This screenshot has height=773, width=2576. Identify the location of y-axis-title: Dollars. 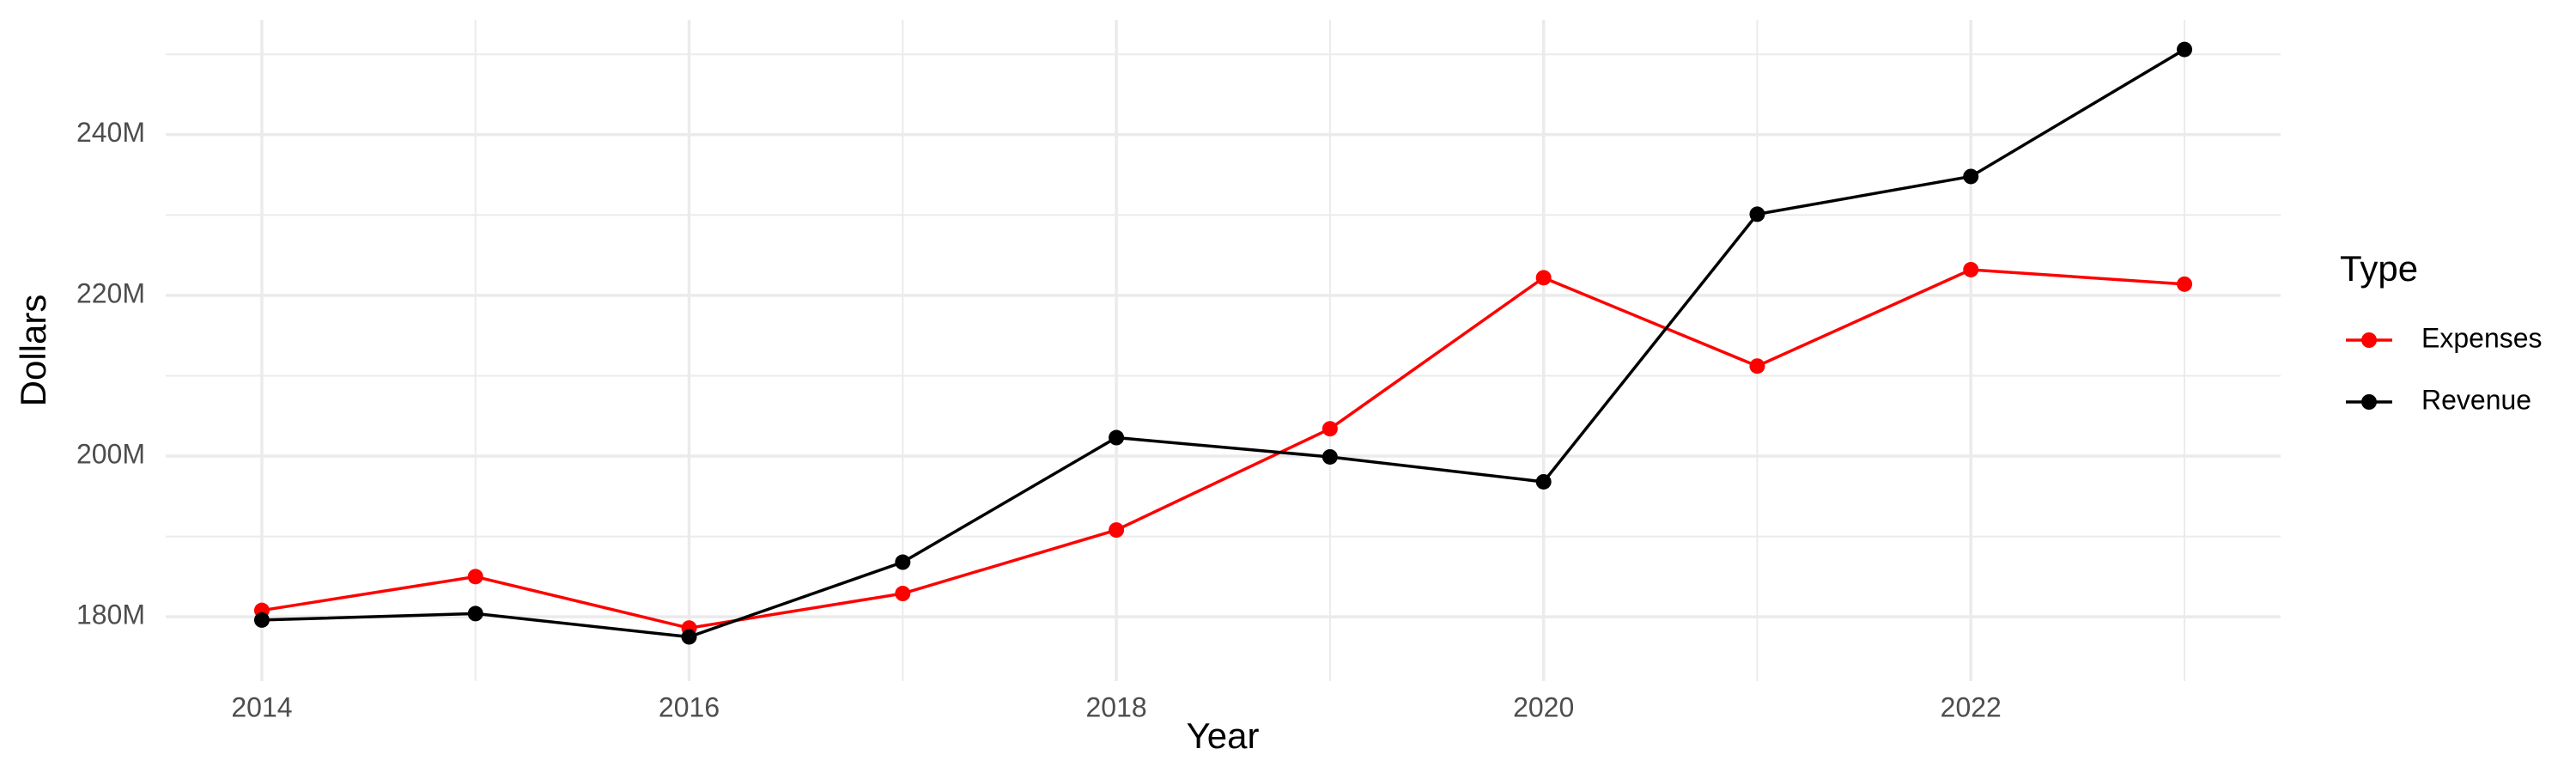
(33, 351).